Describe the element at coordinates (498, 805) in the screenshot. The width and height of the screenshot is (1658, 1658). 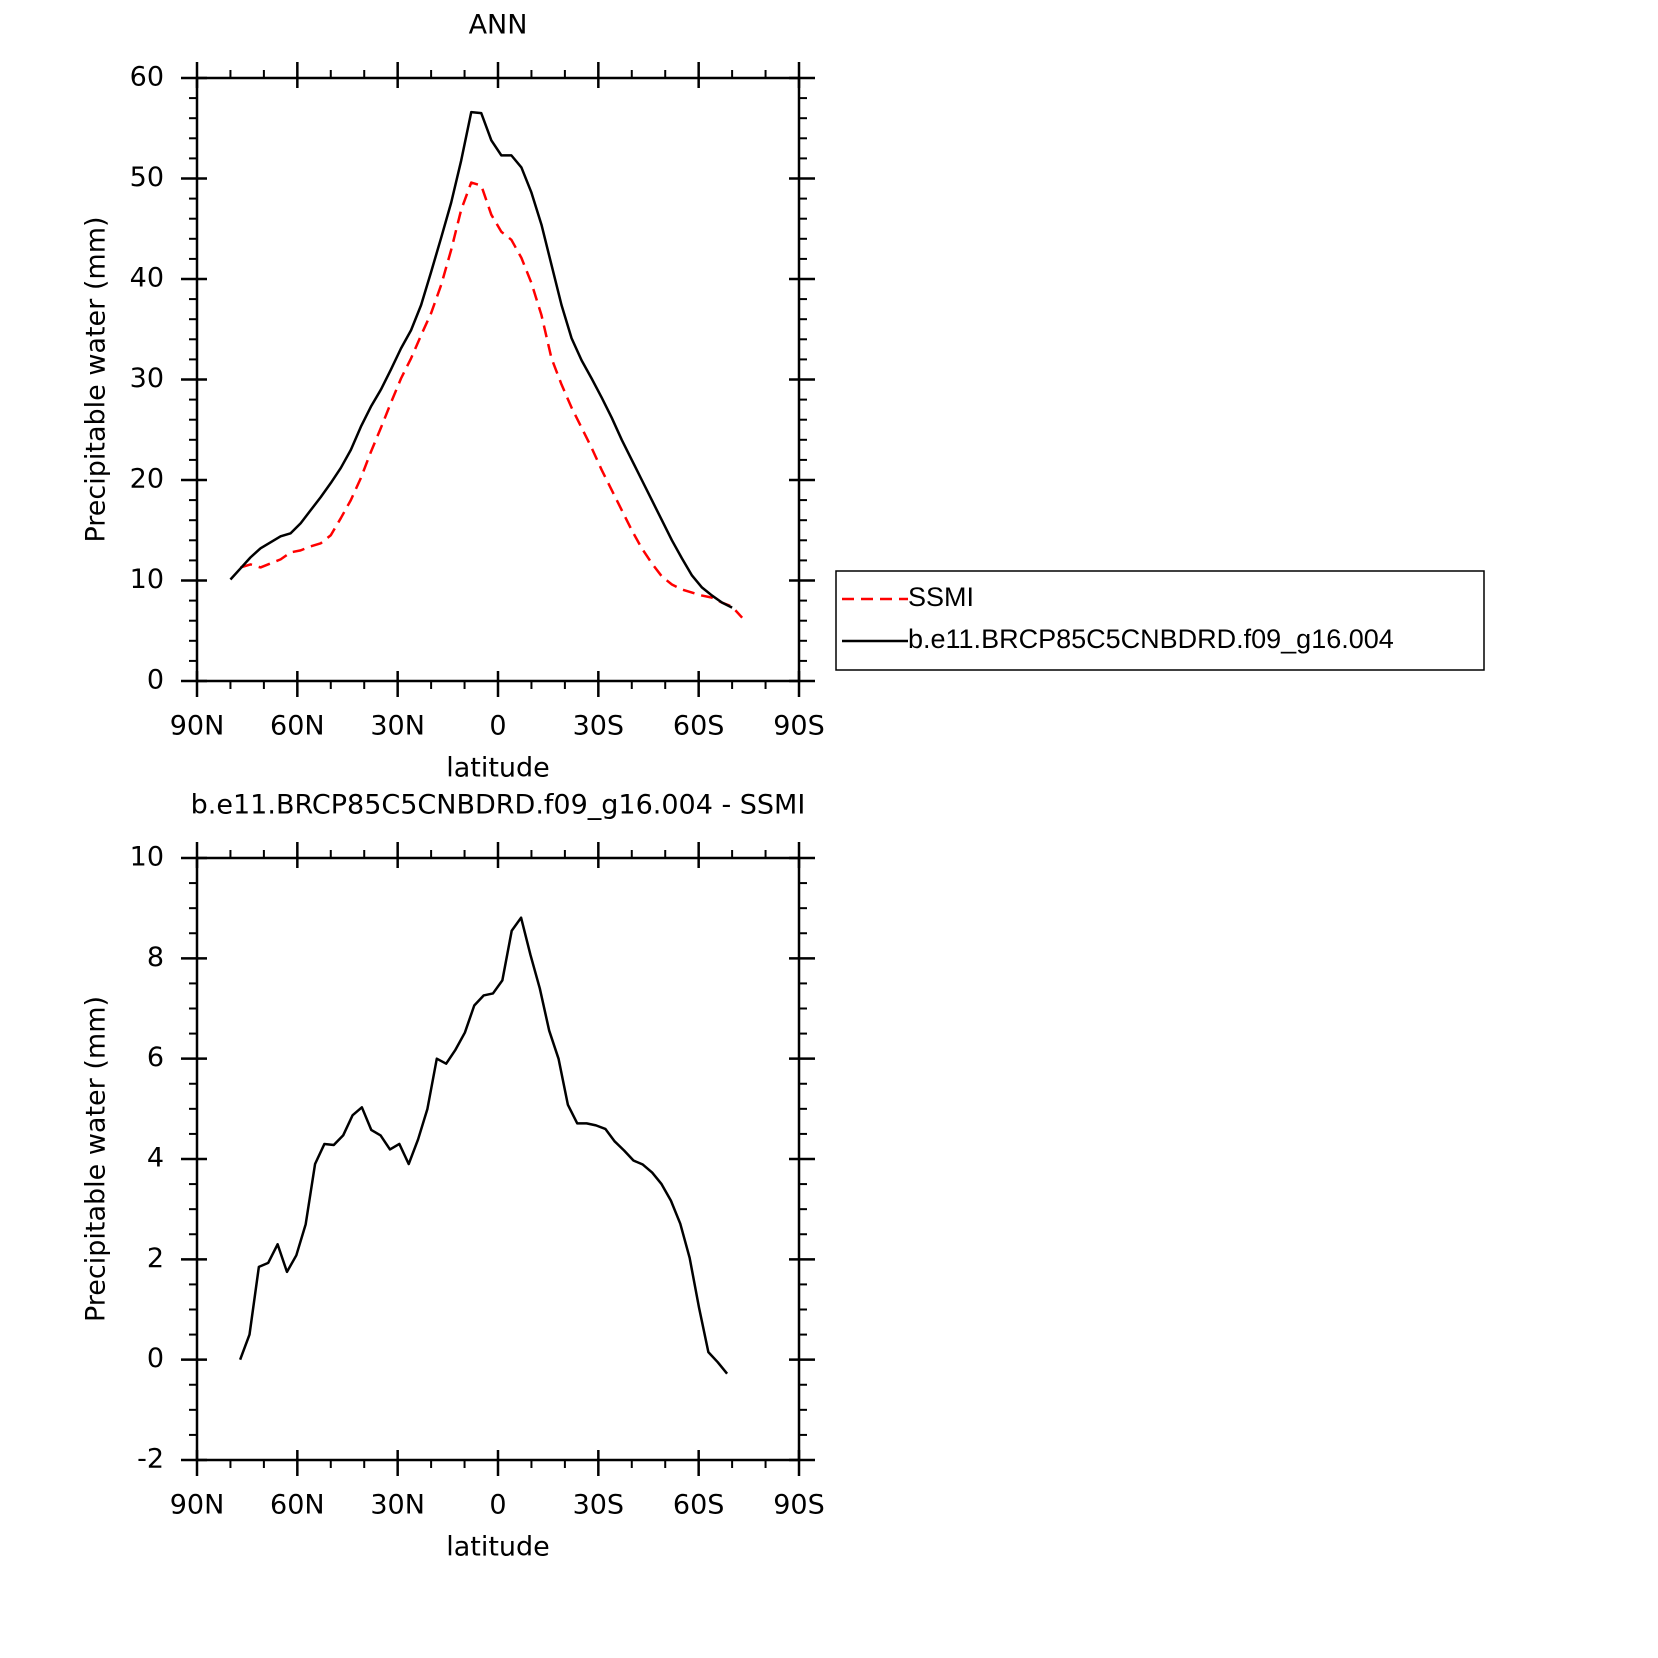
I see `chart-title: b.e11.BRCP85C5CNBDRD.f09_g16.004 - SSMI` at that location.